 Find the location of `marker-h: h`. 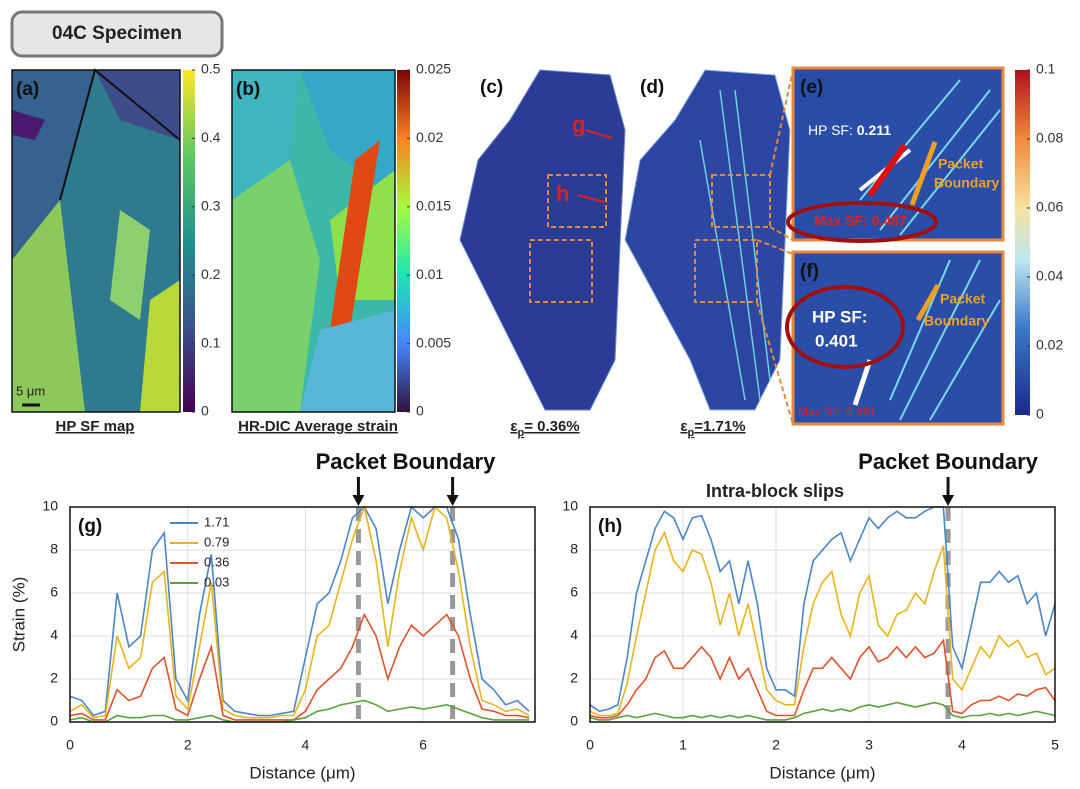

marker-h: h is located at coordinates (562, 193).